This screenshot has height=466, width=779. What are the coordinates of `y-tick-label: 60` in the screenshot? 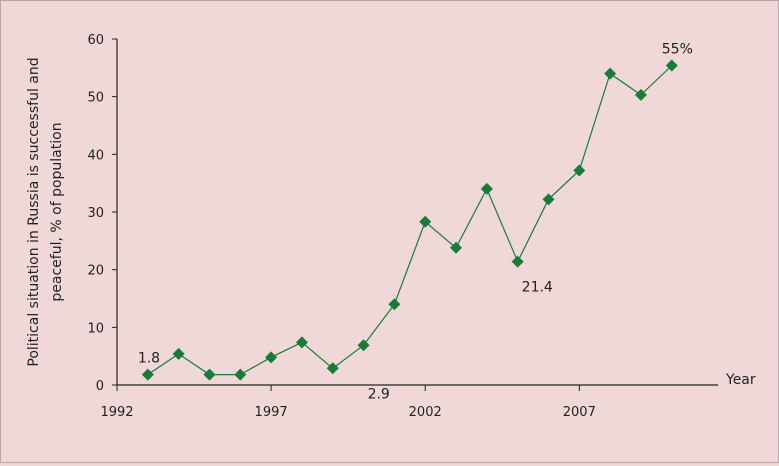 It's located at (95, 40).